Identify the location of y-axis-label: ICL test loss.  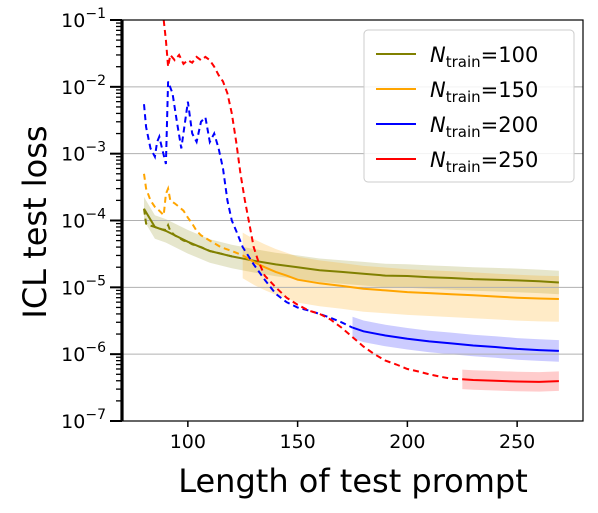
(35, 221).